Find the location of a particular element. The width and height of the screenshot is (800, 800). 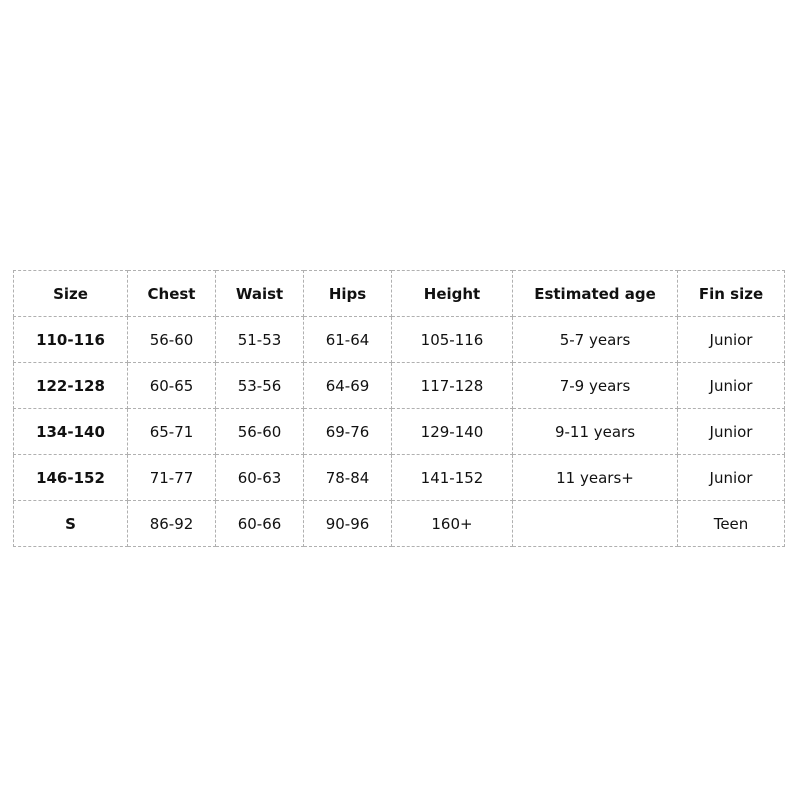

cell-size: 146-152 is located at coordinates (70, 477).